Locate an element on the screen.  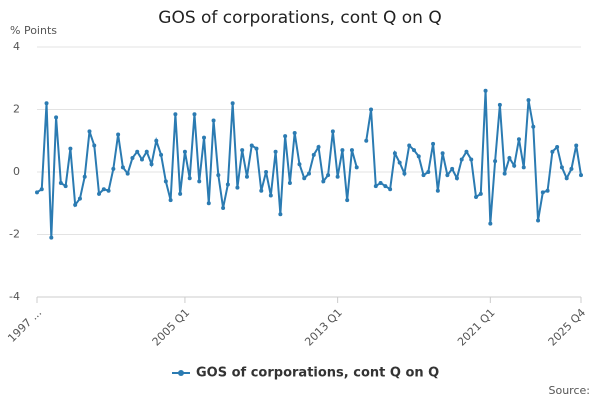
y-tick-label: -4 is located at coordinates (14, 296).